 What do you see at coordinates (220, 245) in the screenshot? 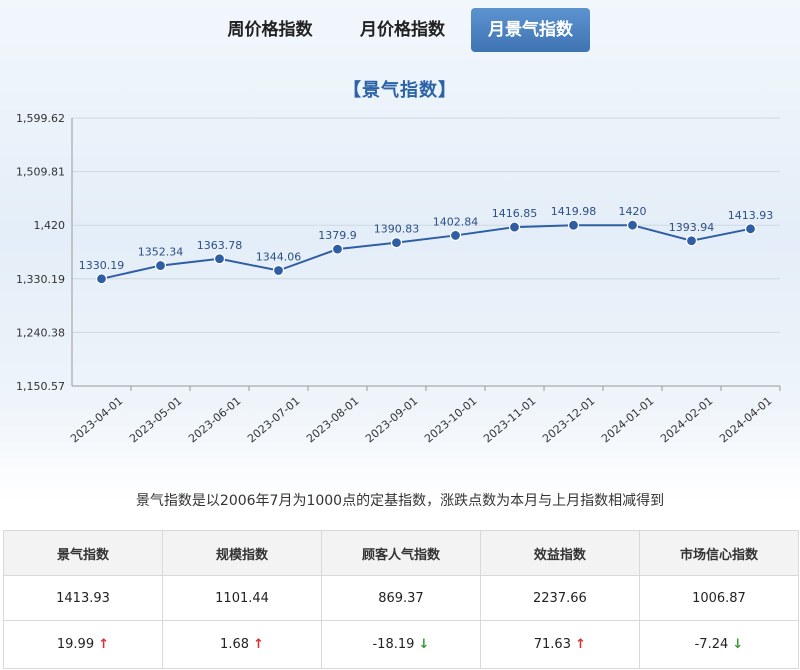
I see `data-label: 1363.78` at bounding box center [220, 245].